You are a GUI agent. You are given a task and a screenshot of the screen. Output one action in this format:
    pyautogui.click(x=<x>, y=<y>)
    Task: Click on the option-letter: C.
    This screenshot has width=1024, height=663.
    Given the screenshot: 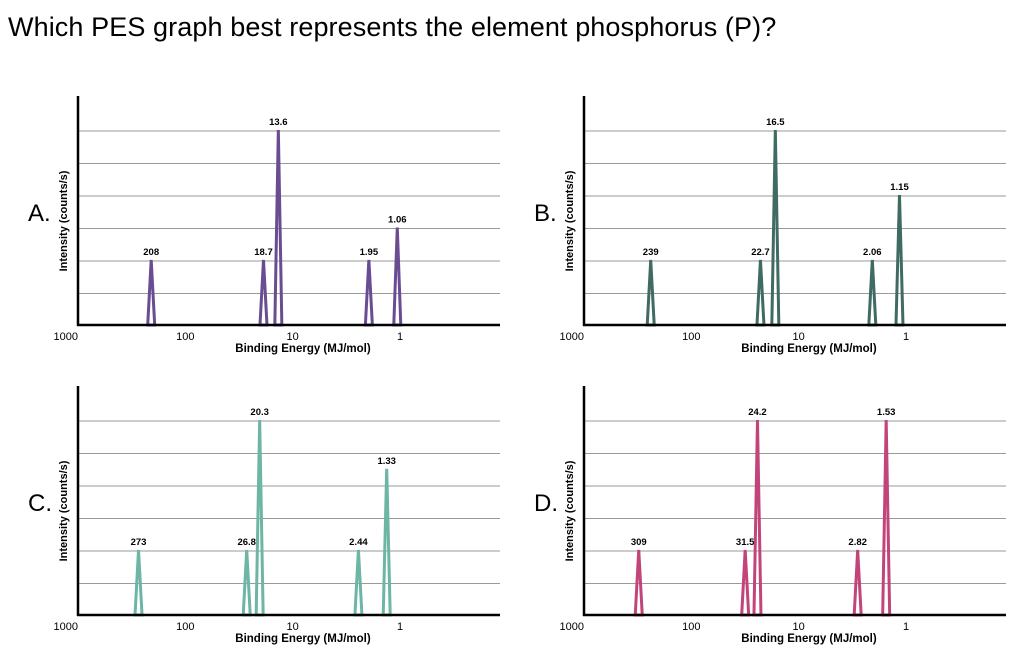 What is the action you would take?
    pyautogui.click(x=40, y=503)
    